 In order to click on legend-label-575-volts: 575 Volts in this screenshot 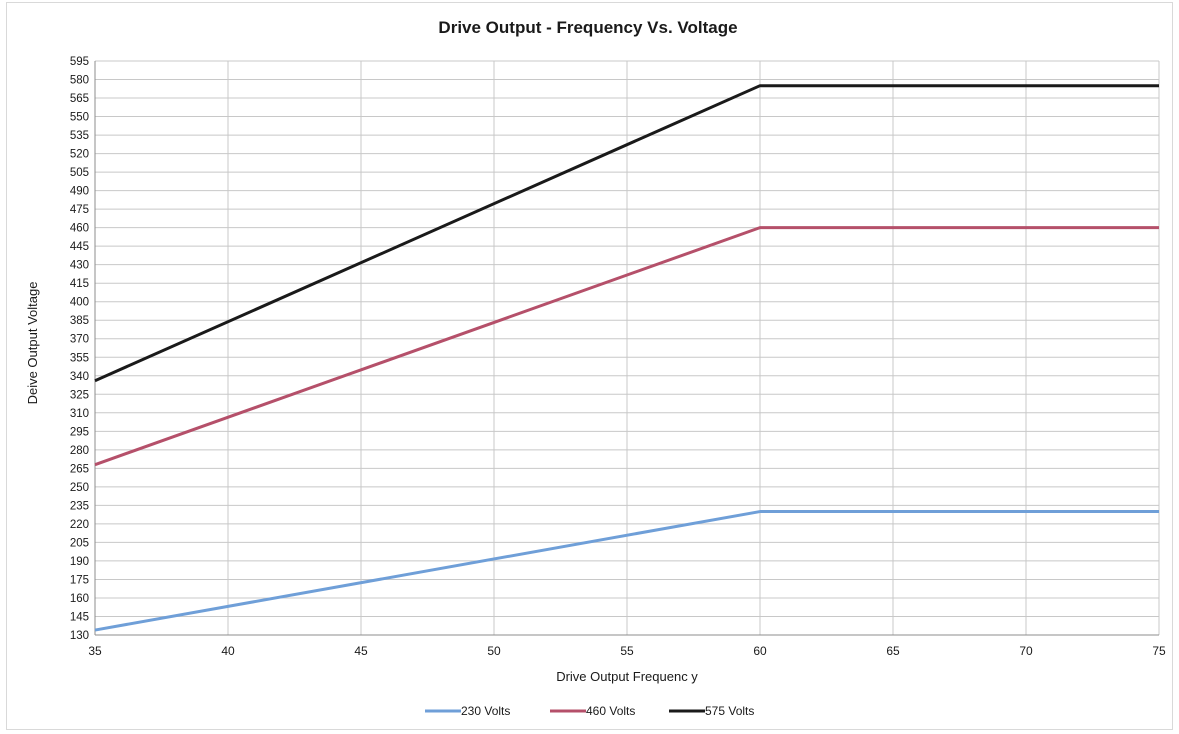, I will do `click(729, 711)`.